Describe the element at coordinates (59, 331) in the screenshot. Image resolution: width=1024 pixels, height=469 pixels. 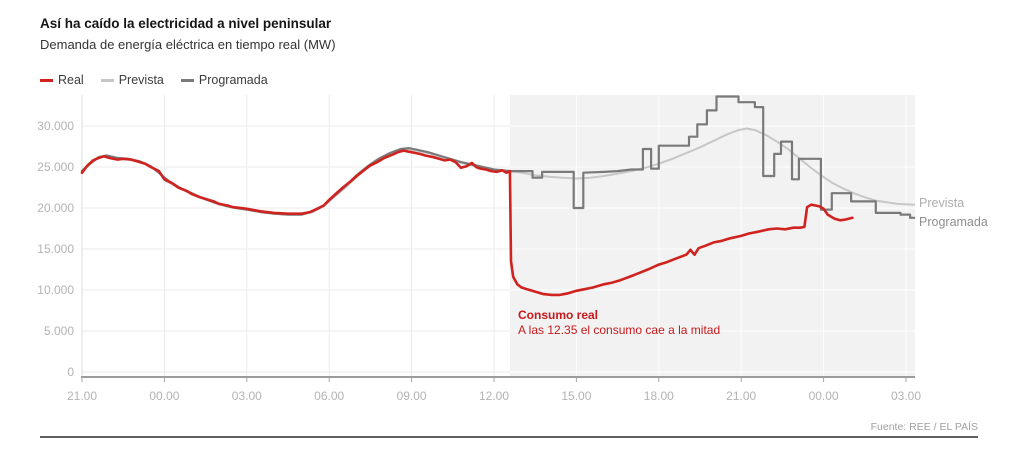
I see `y-tick-label: 5.000` at that location.